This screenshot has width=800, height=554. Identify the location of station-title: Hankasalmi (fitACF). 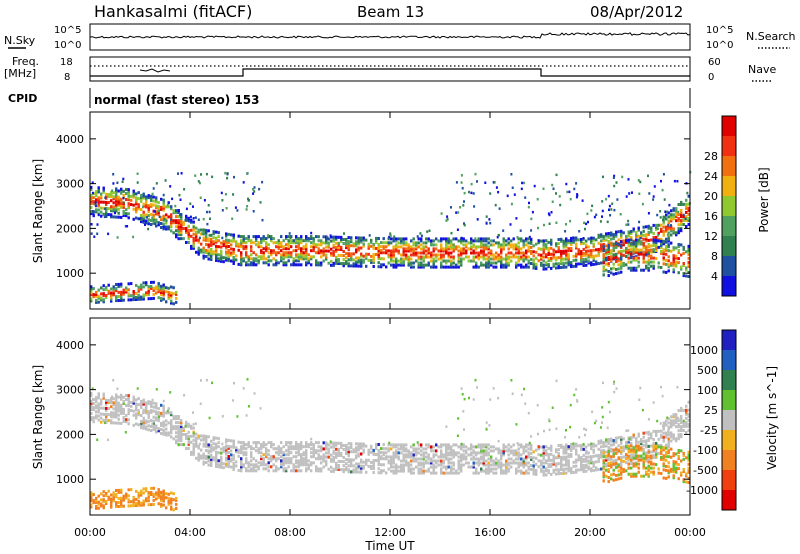
(173, 11).